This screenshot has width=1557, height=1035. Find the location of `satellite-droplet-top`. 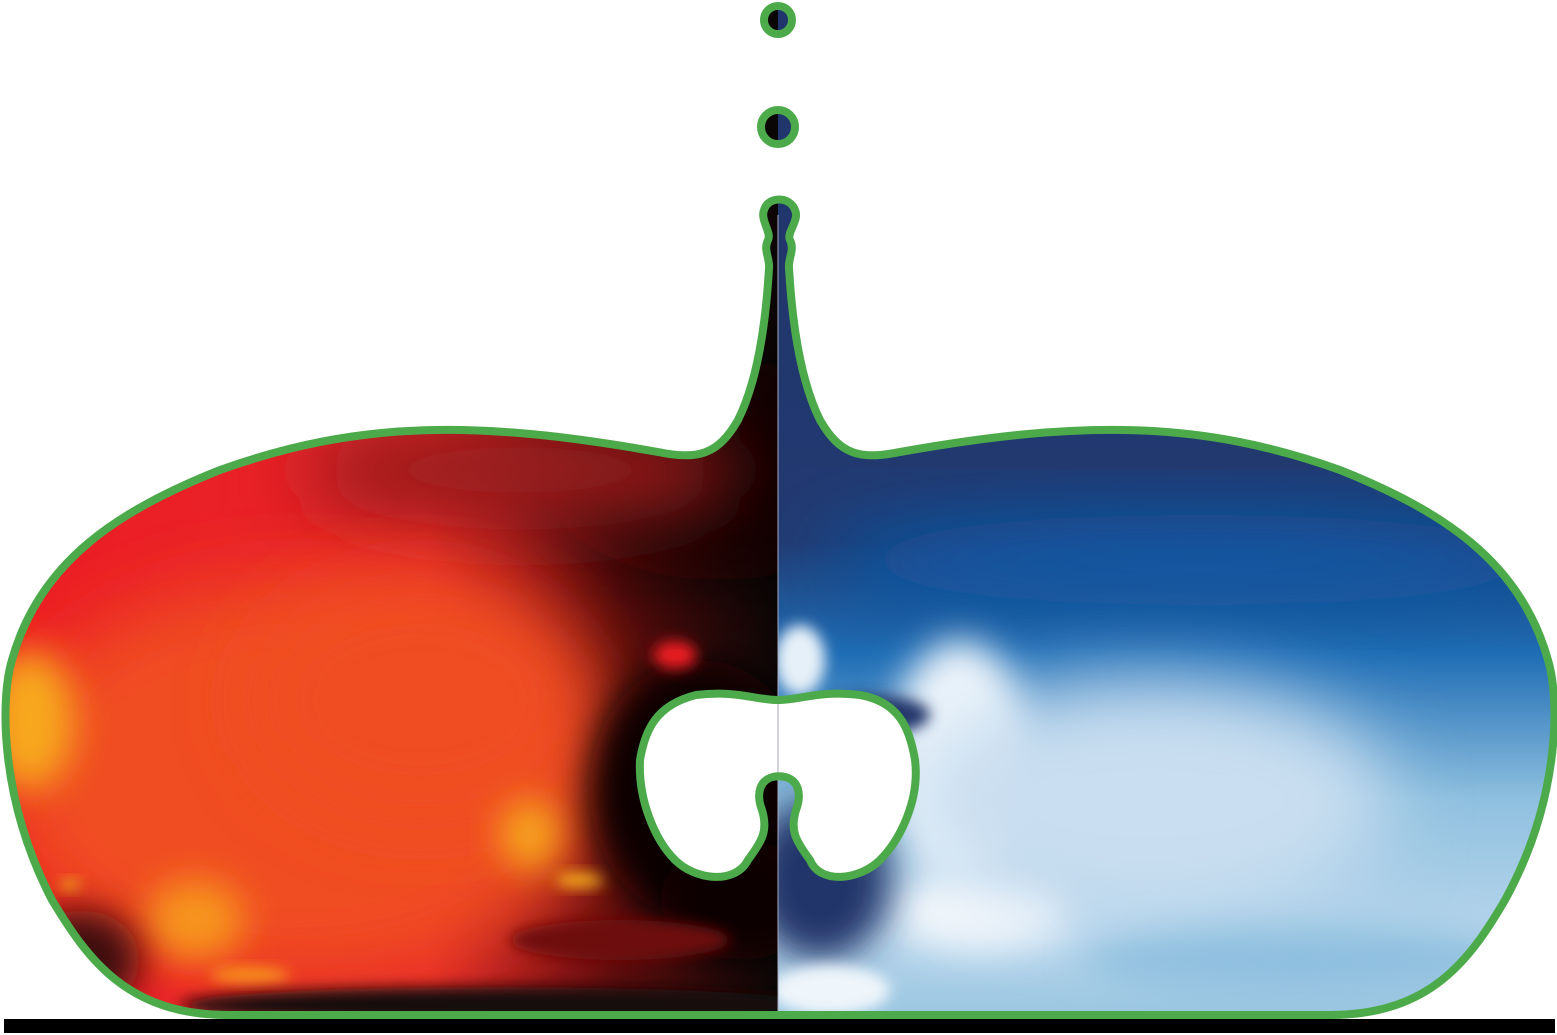

satellite-droplet-top is located at coordinates (778, 20).